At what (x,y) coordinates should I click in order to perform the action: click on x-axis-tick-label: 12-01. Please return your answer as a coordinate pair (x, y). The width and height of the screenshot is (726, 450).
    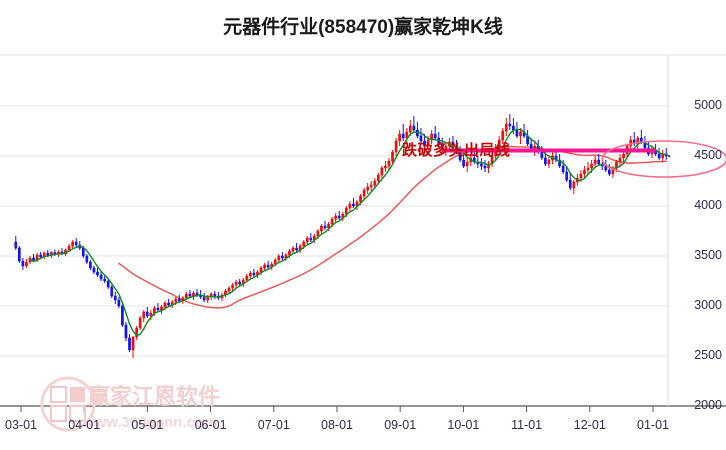
    Looking at the image, I should click on (589, 425).